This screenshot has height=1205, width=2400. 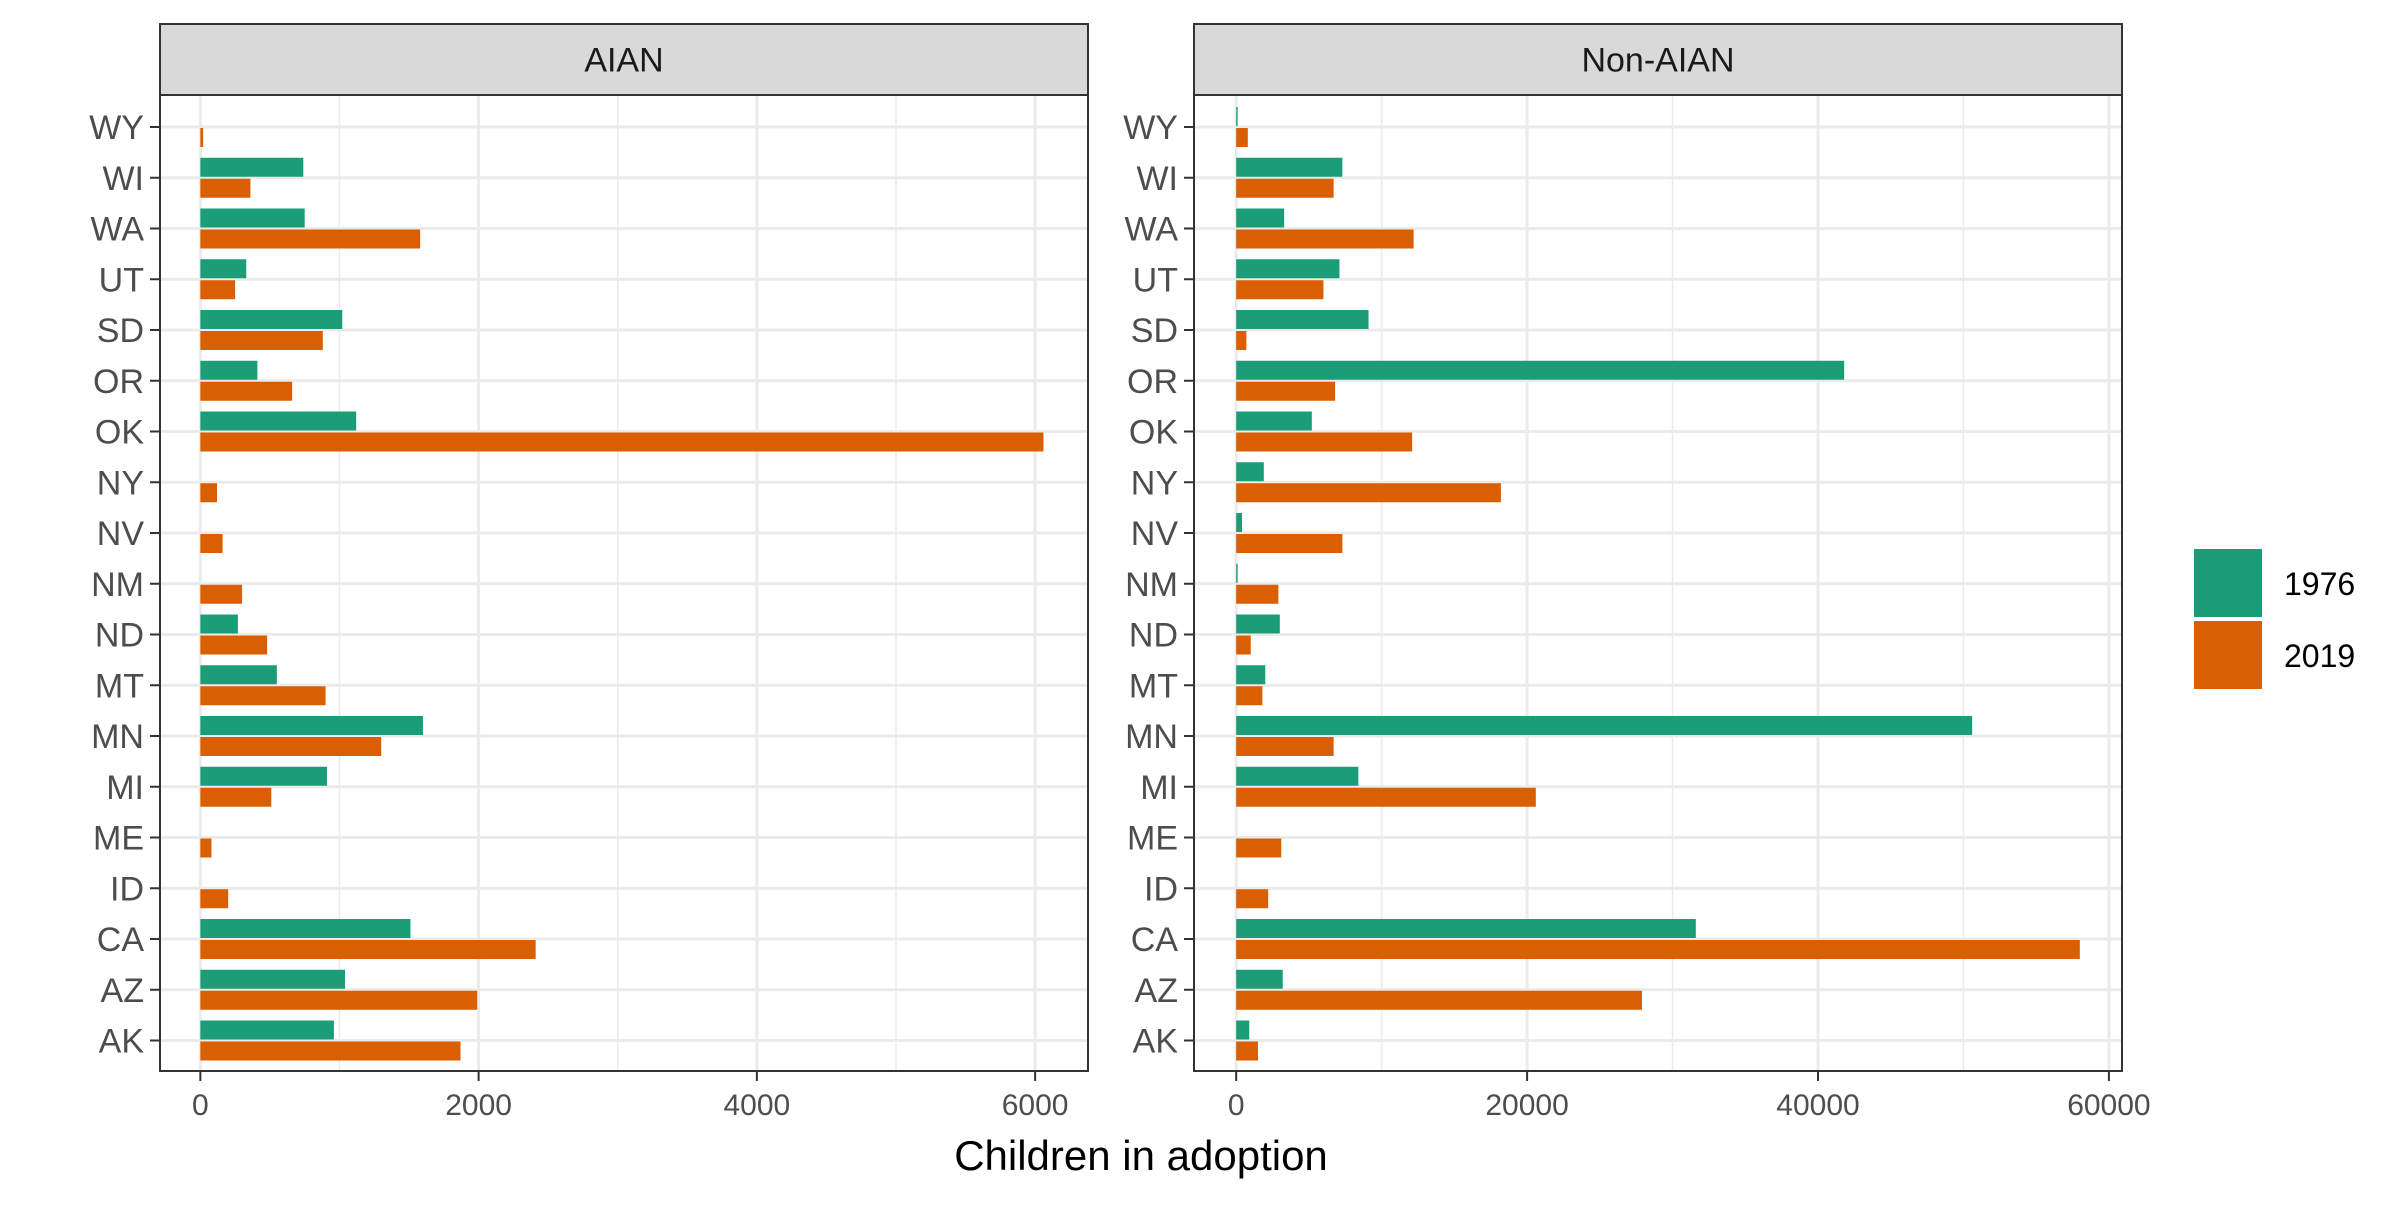 I want to click on panel-1-bar-az-2019, so click(x=339, y=1000).